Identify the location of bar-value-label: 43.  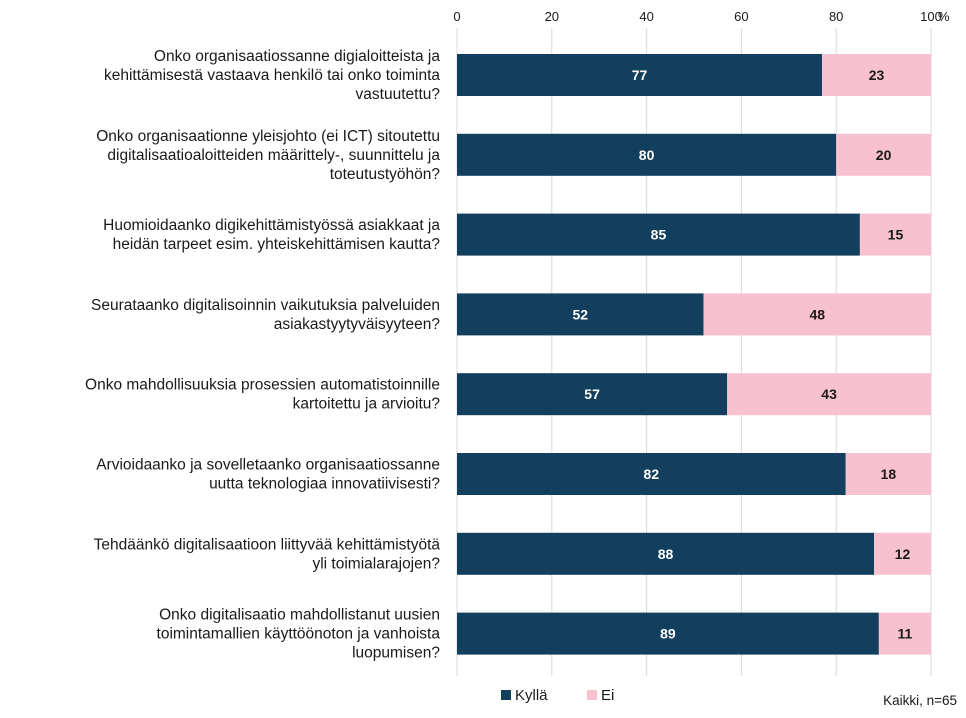
(829, 394).